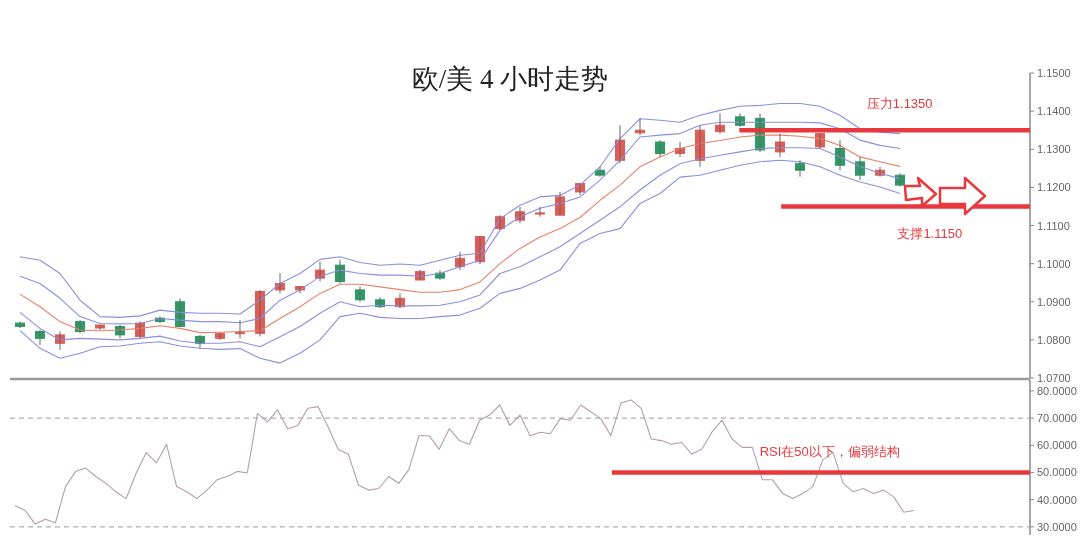  I want to click on ref-line-label: 支撑1.1150, so click(930, 234).